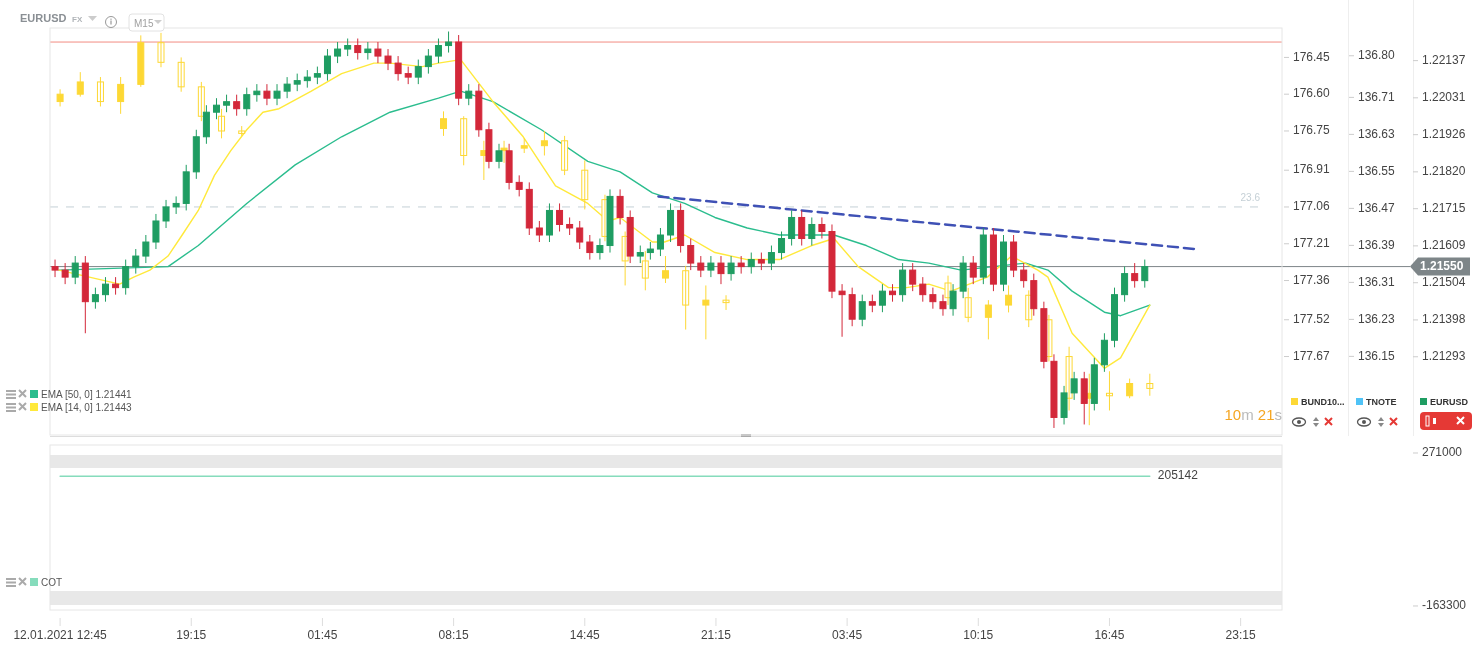 The width and height of the screenshot is (1482, 650). What do you see at coordinates (1312, 355) in the screenshot?
I see `y2-tick-label: 177.67` at bounding box center [1312, 355].